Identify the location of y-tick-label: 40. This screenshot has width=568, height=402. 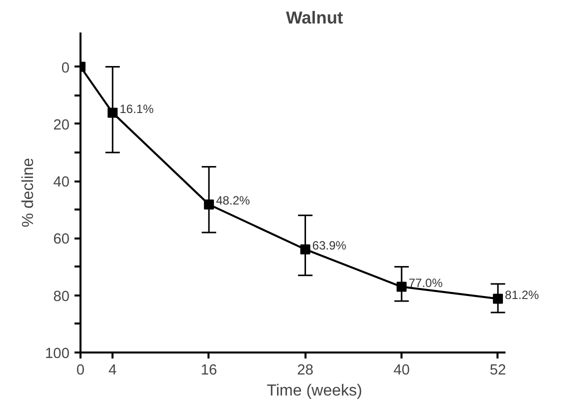
(61, 182).